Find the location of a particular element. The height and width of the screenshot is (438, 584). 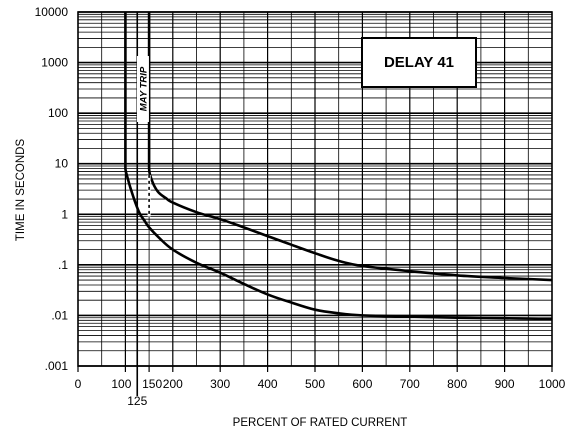

y-tick-label: .1 is located at coordinates (63, 265).